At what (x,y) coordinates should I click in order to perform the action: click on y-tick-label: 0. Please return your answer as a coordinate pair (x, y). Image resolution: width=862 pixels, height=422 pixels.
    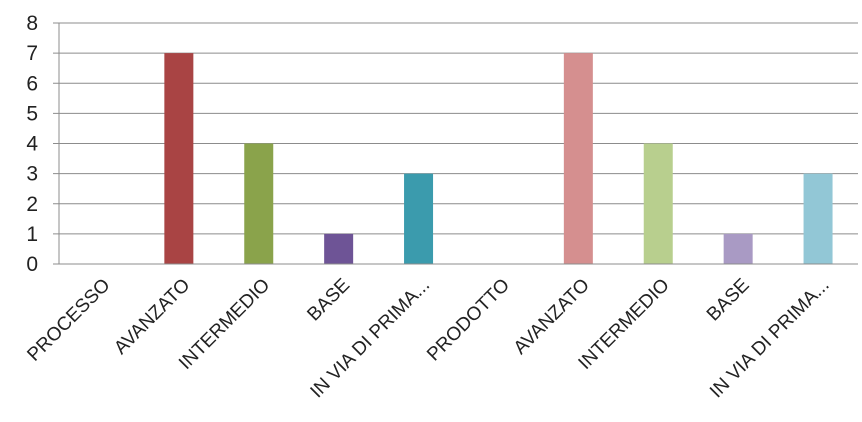
    Looking at the image, I should click on (32, 264).